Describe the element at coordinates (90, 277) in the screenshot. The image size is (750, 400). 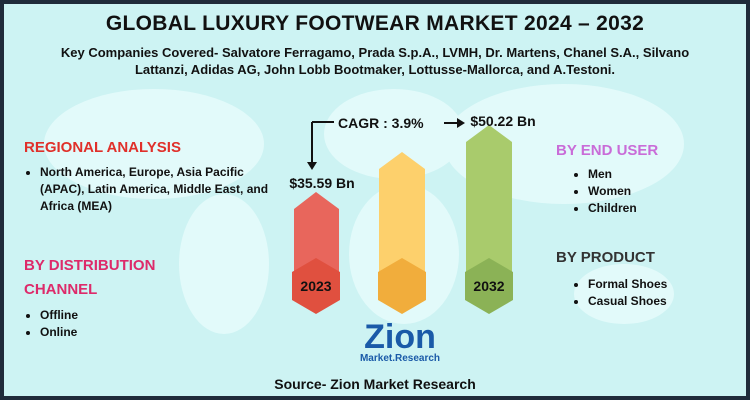
I see `section-heading: BY DISTRIBUTION CHANNEL` at that location.